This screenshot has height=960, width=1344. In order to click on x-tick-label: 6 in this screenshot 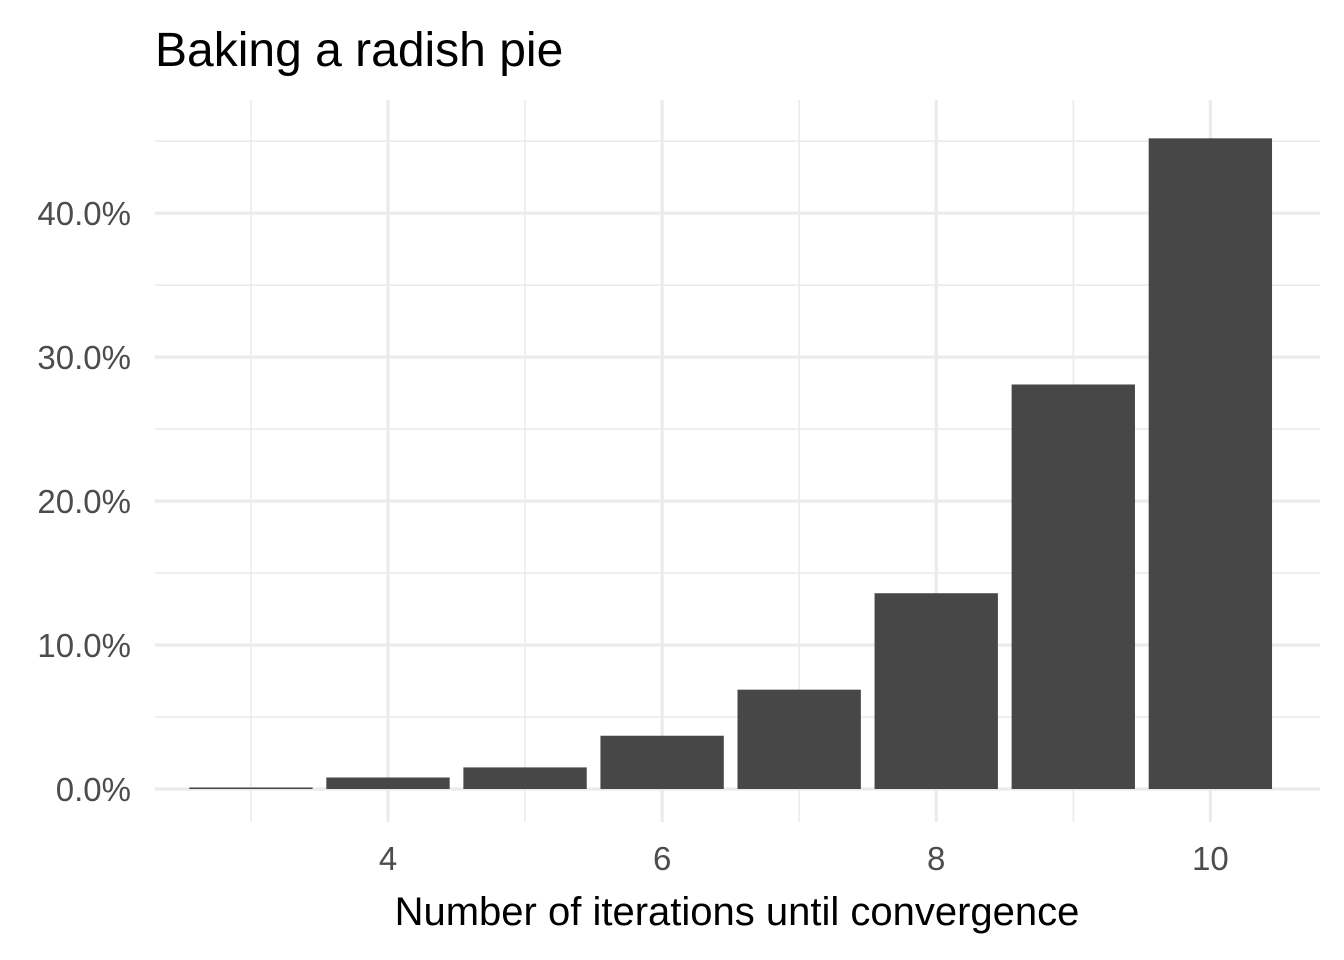, I will do `click(662, 858)`.